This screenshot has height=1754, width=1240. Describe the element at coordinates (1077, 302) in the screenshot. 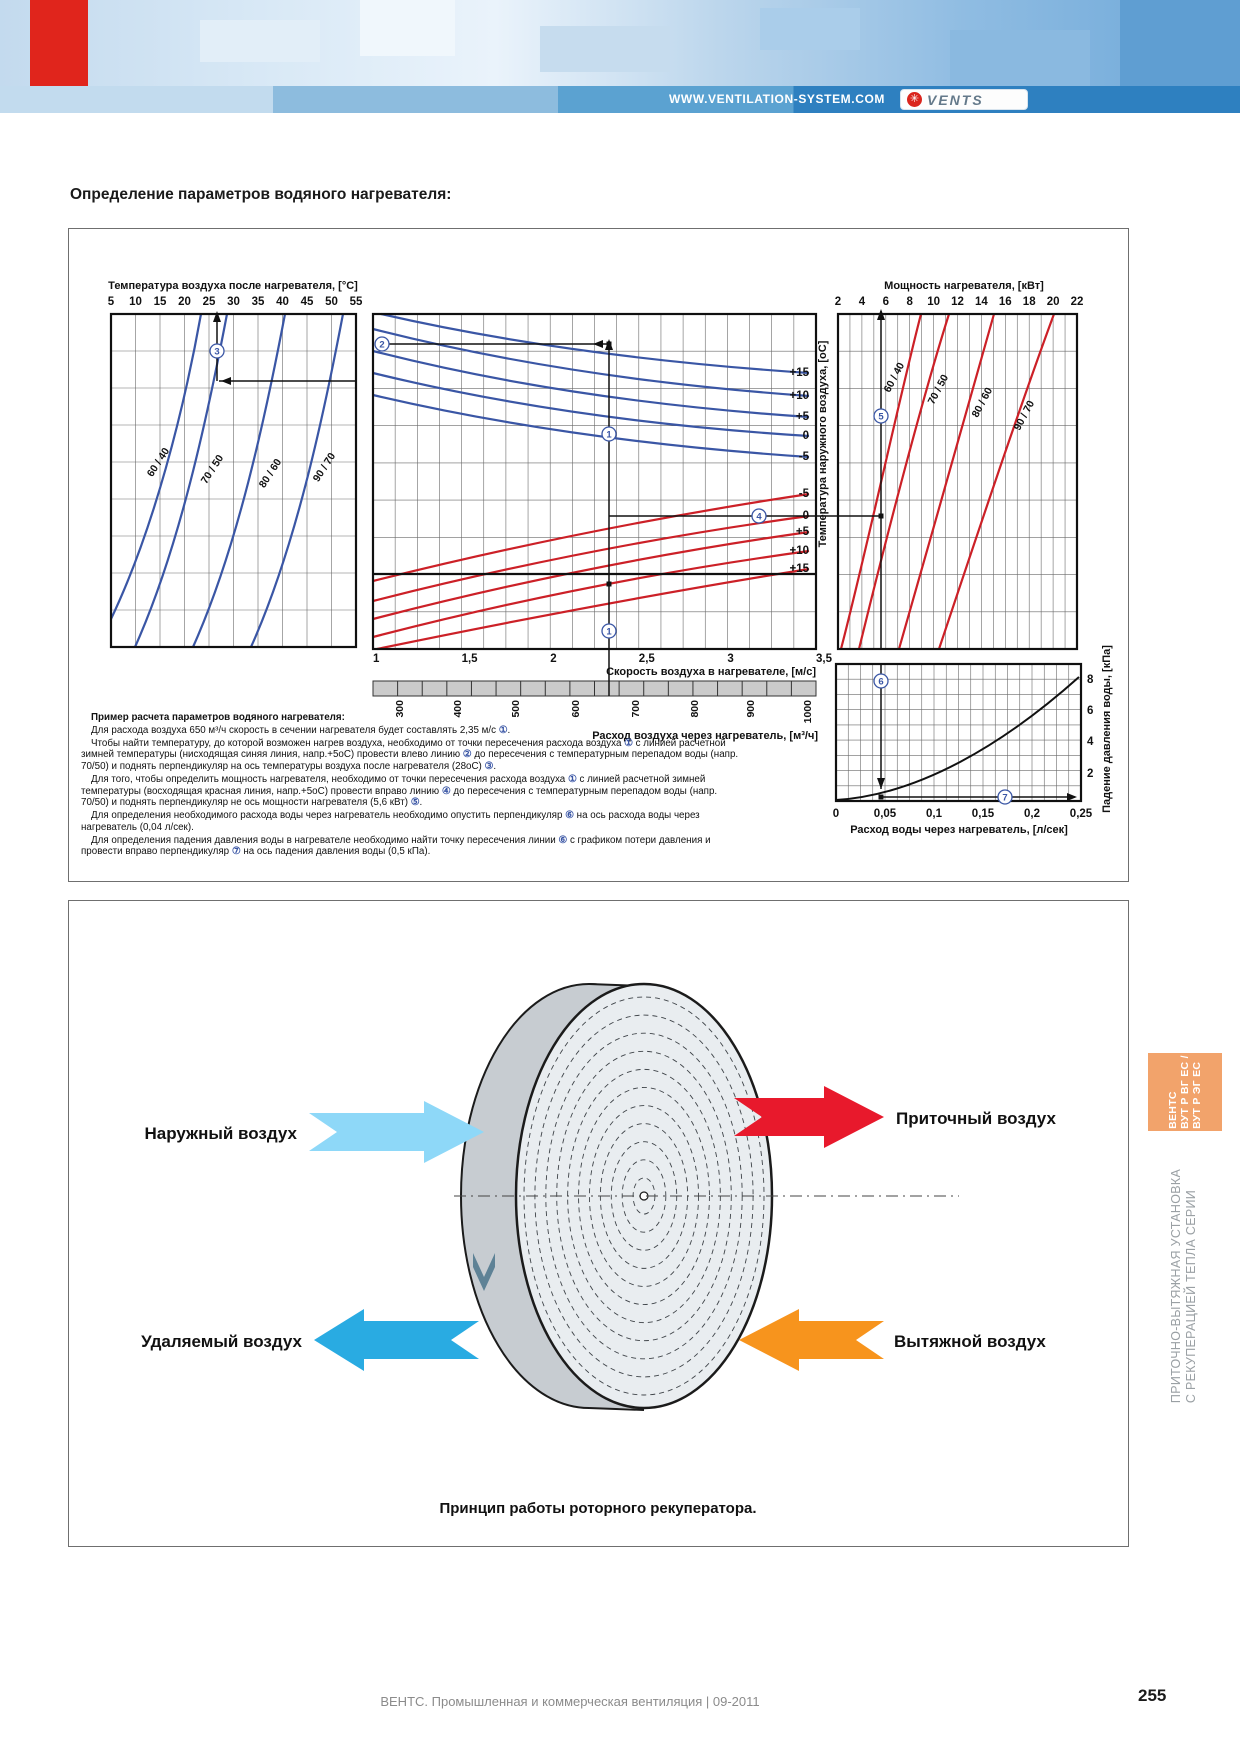

I see `svg-text: 22` at that location.